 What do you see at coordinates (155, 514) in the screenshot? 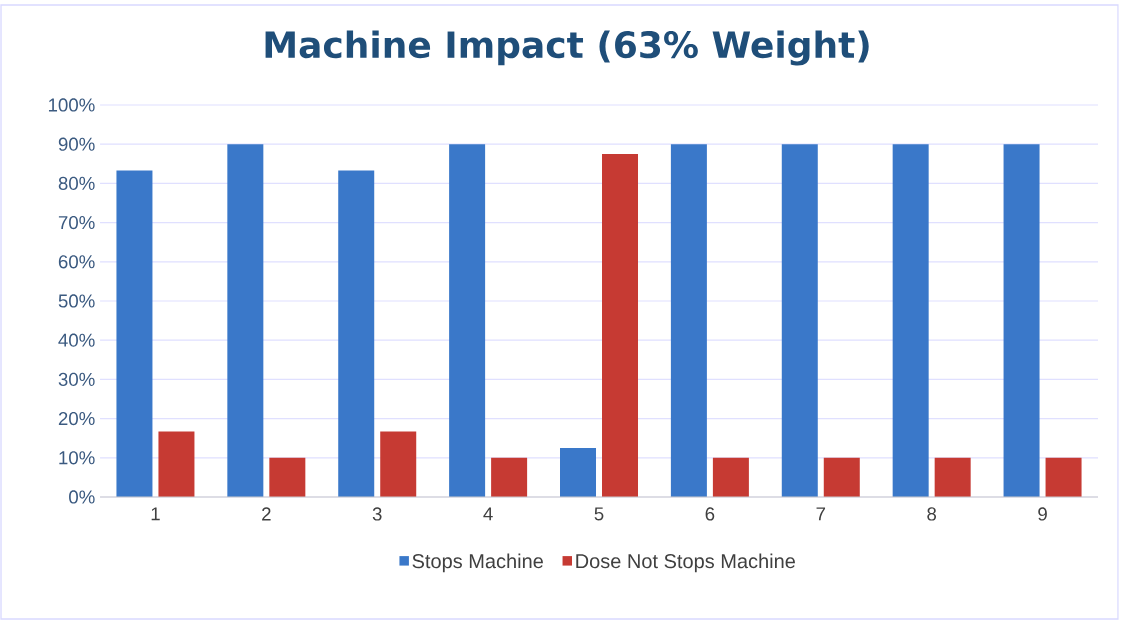
I see `x-tick-label: 1` at bounding box center [155, 514].